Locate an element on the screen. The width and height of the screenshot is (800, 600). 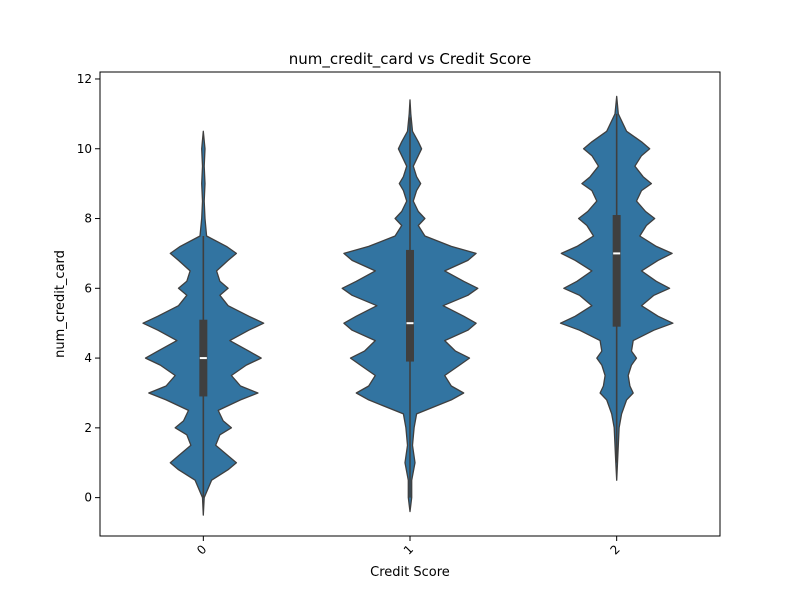
x-axis-label: Credit Score is located at coordinates (410, 572).